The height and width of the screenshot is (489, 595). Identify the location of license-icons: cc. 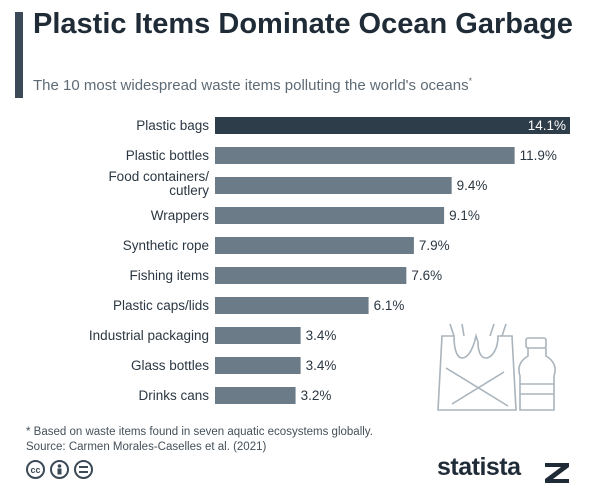
(59, 469).